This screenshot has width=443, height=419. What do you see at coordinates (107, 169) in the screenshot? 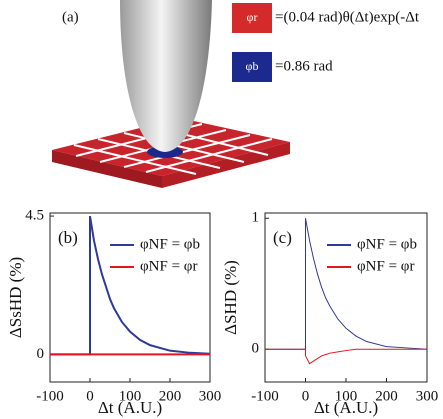
I see `slab-side` at bounding box center [107, 169].